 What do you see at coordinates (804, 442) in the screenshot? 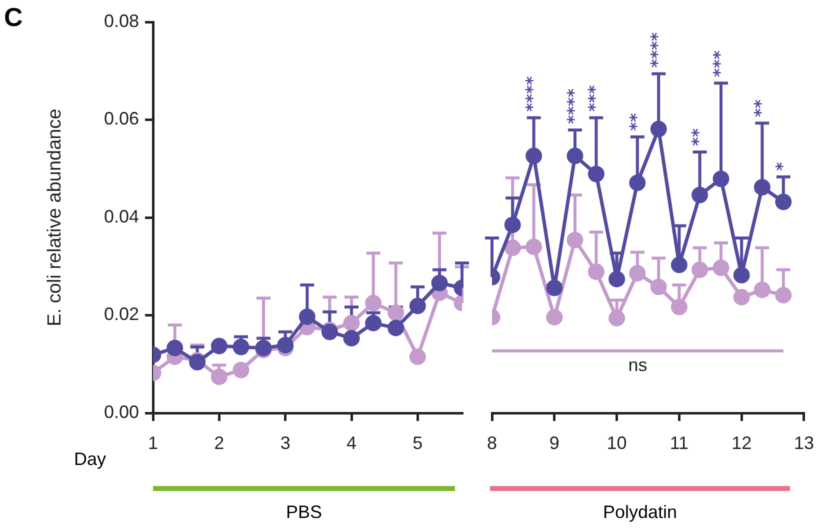
I see `x-tick-label: 13` at bounding box center [804, 442].